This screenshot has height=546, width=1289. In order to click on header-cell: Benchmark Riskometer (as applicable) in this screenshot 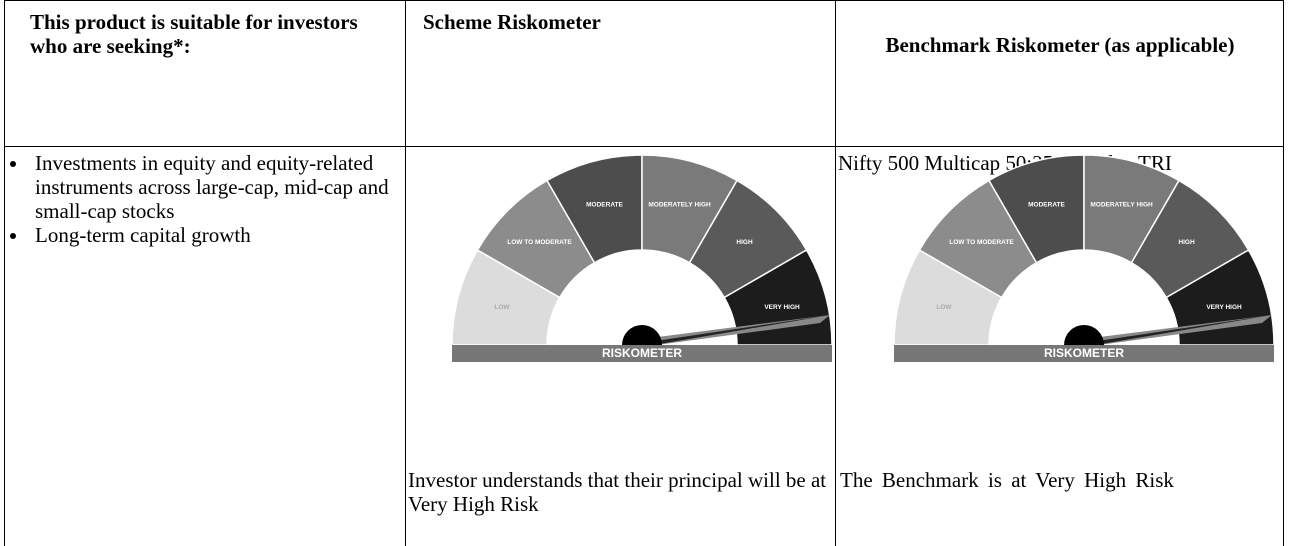, I will do `click(1060, 45)`.